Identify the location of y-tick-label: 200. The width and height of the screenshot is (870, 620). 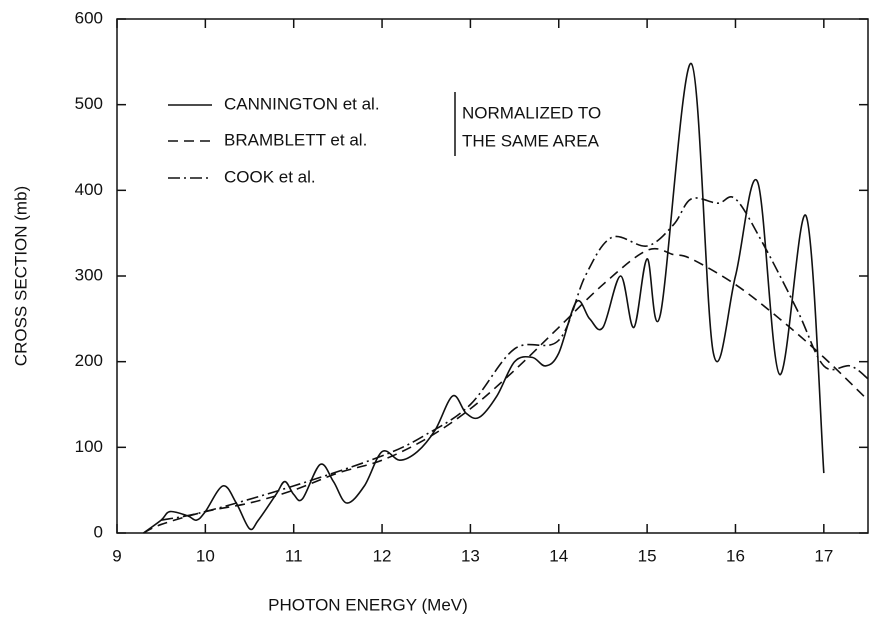
(89, 360).